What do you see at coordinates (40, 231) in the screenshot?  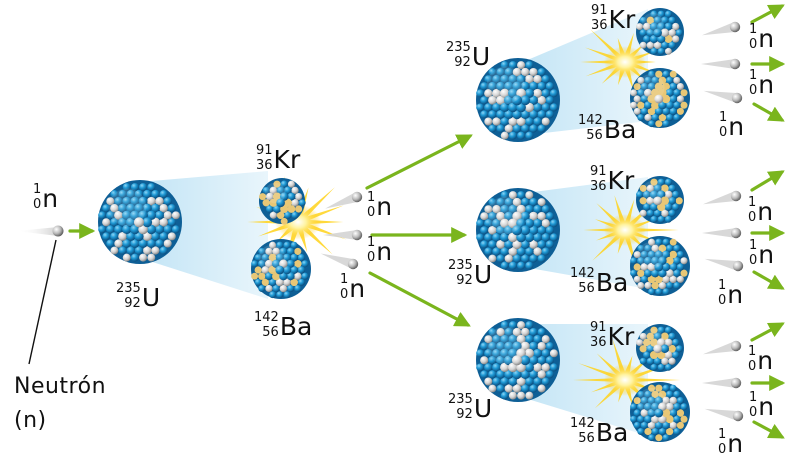 I see `incoming-neutron` at bounding box center [40, 231].